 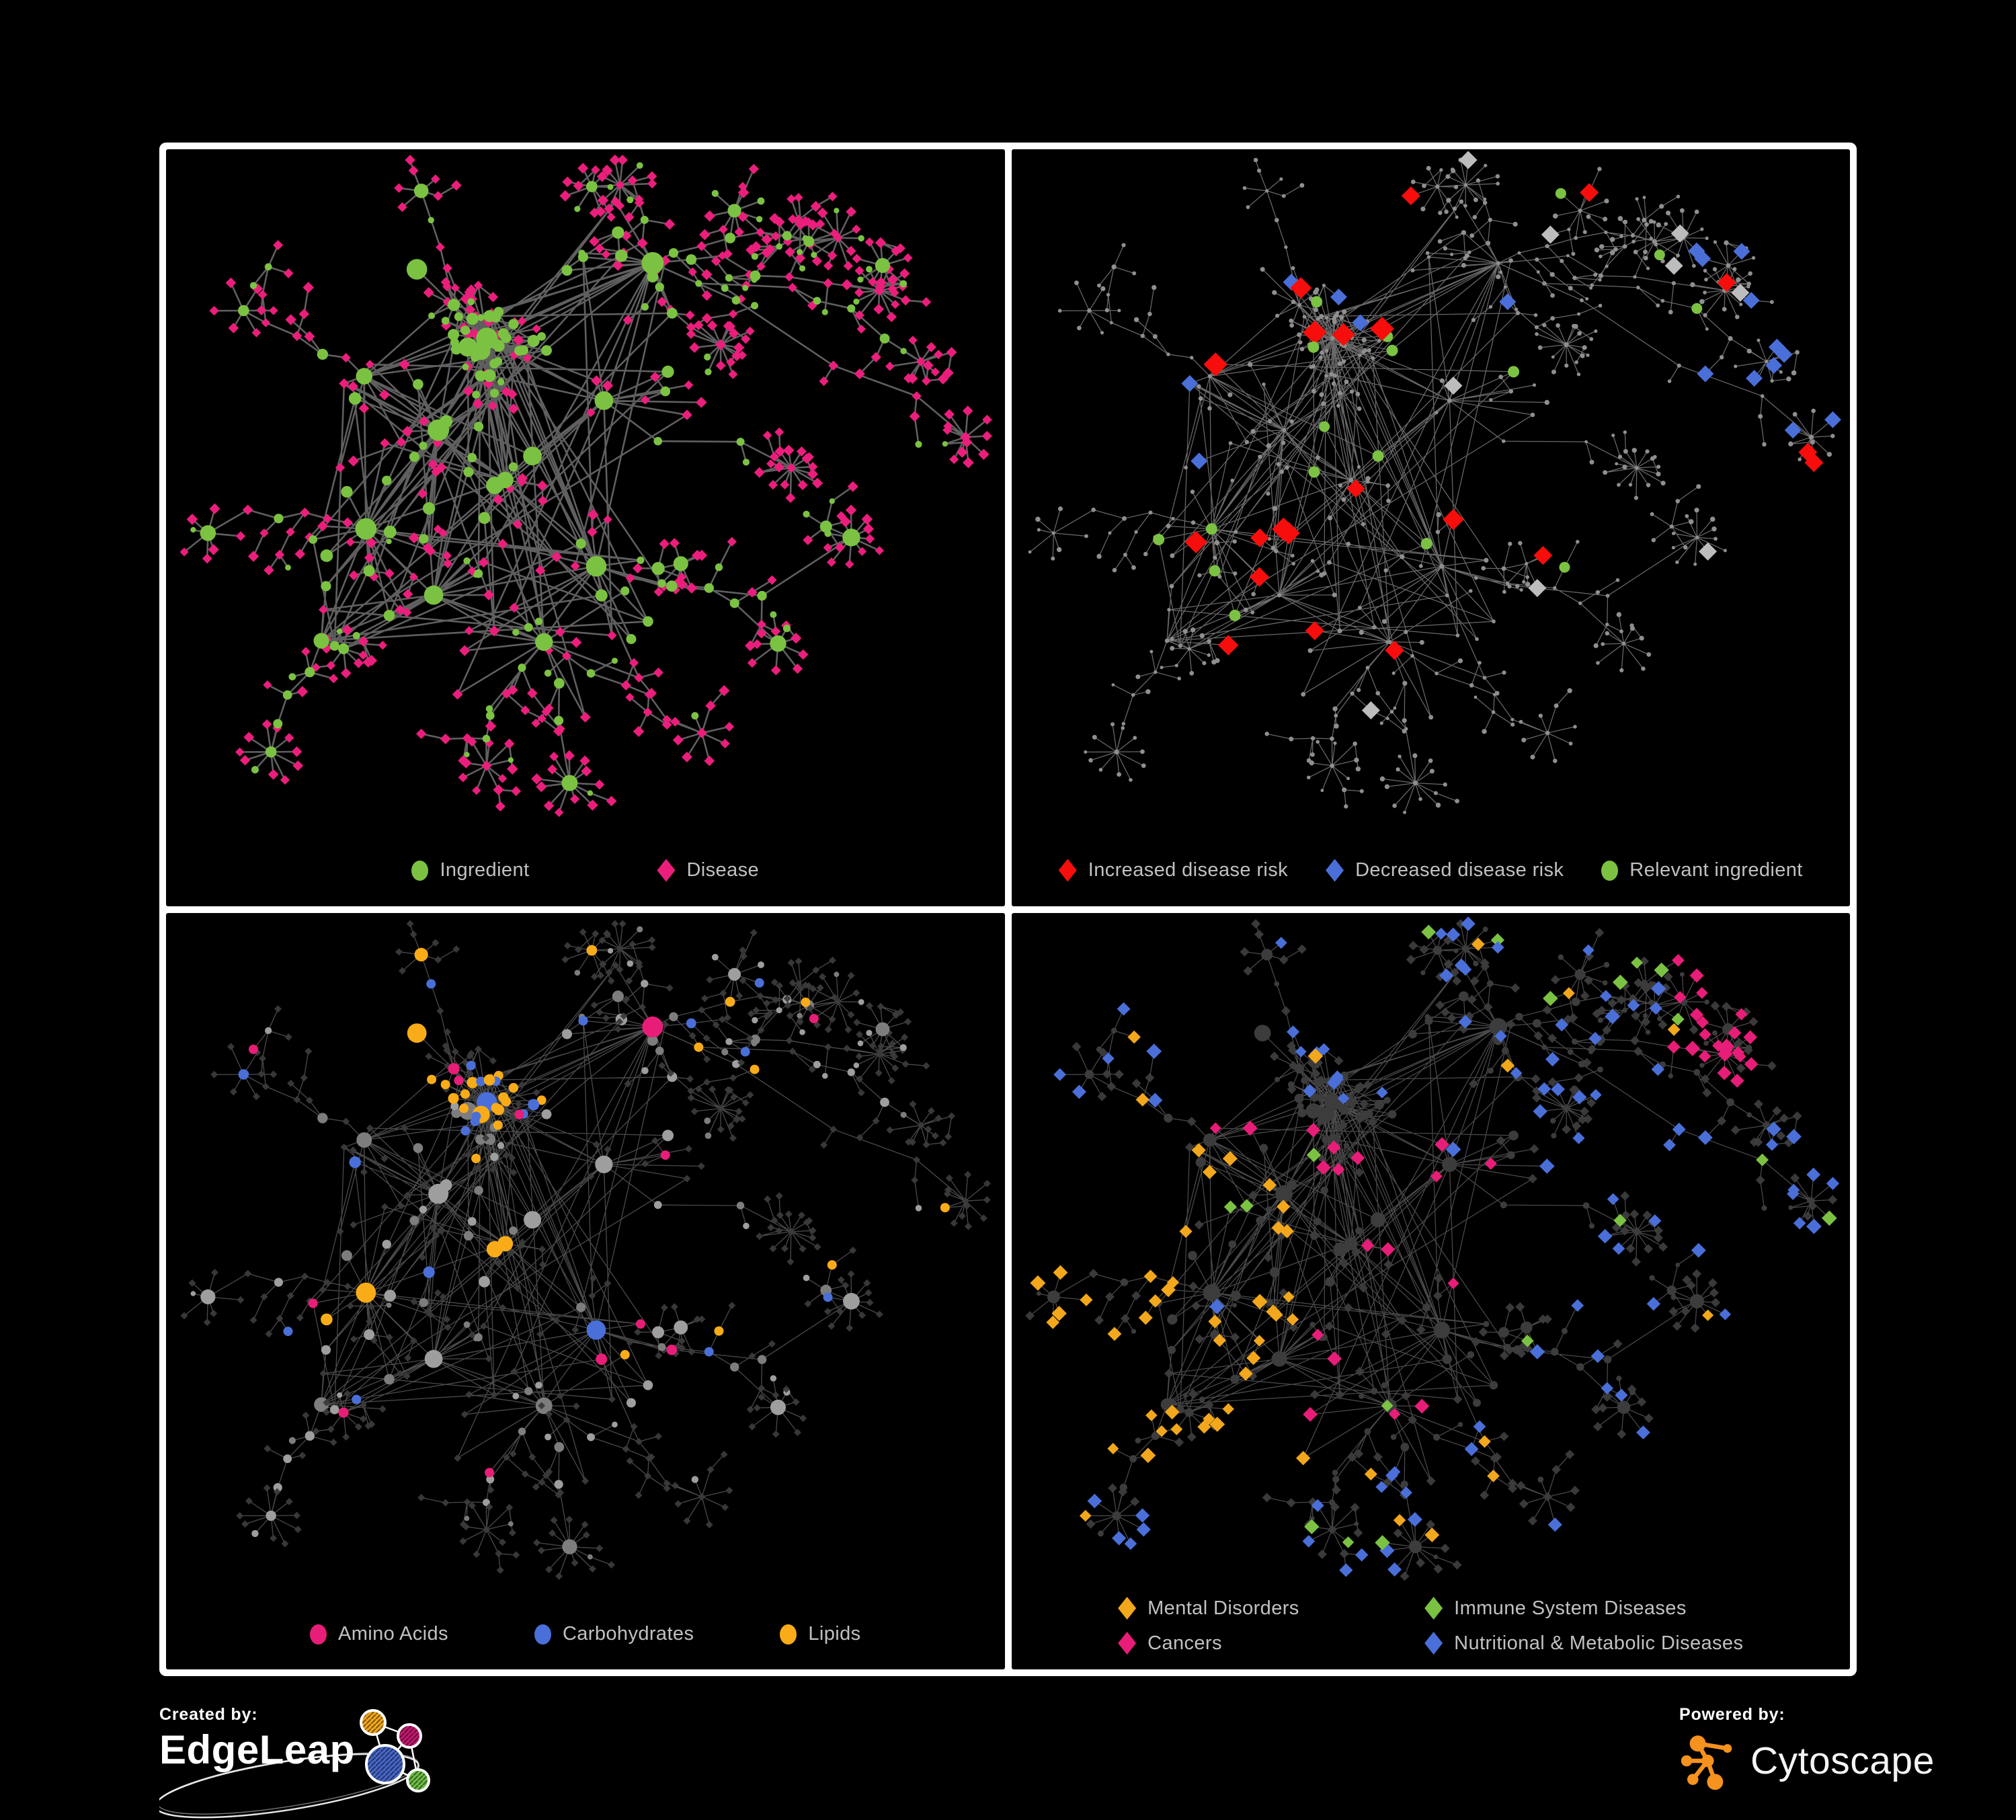 I want to click on legend-label: Carbohydrates, so click(x=628, y=1634).